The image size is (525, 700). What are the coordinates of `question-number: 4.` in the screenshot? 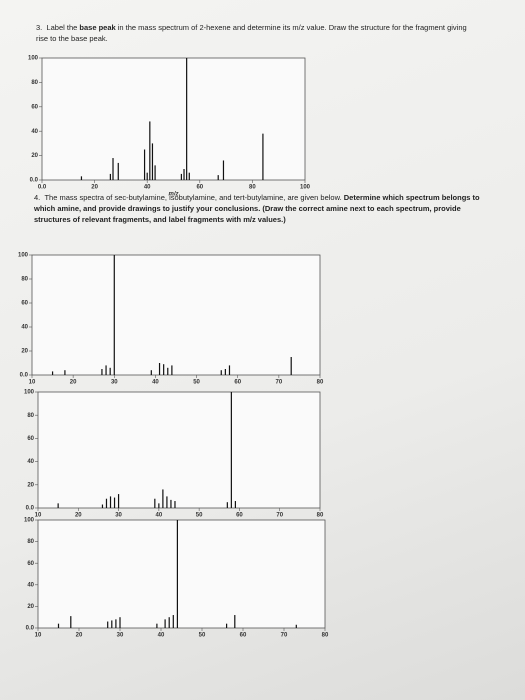 It's located at (37, 197).